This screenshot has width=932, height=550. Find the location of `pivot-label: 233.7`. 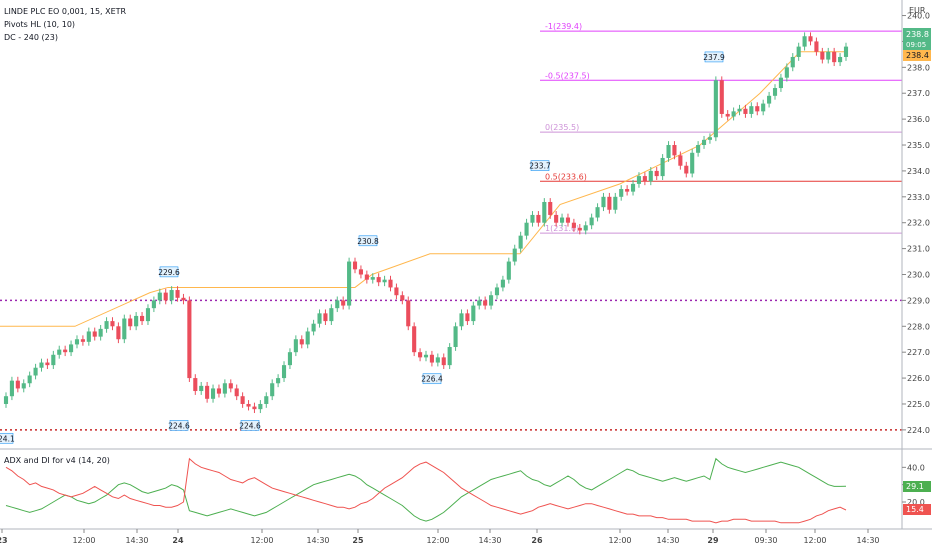

pivot-label: 233.7 is located at coordinates (540, 166).